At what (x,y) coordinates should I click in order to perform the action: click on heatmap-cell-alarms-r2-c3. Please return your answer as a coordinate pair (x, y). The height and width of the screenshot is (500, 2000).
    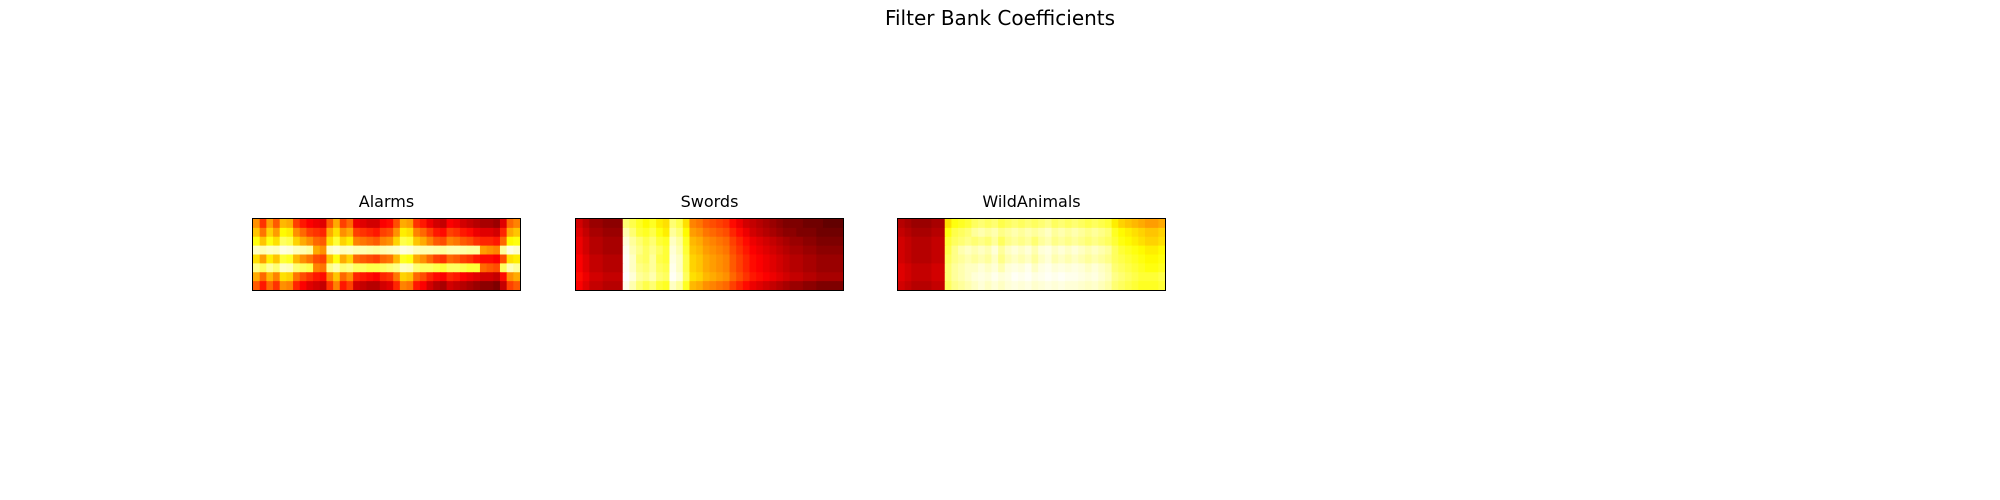
    Looking at the image, I should click on (277, 241).